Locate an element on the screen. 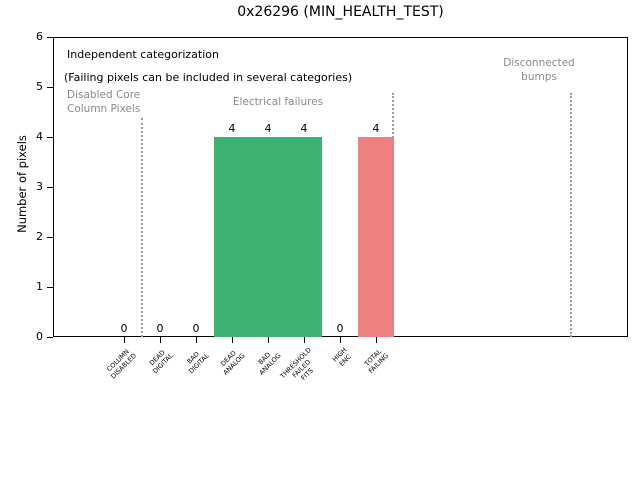  x-tick-label: THRESHOLD FAILED FITS is located at coordinates (296, 364).